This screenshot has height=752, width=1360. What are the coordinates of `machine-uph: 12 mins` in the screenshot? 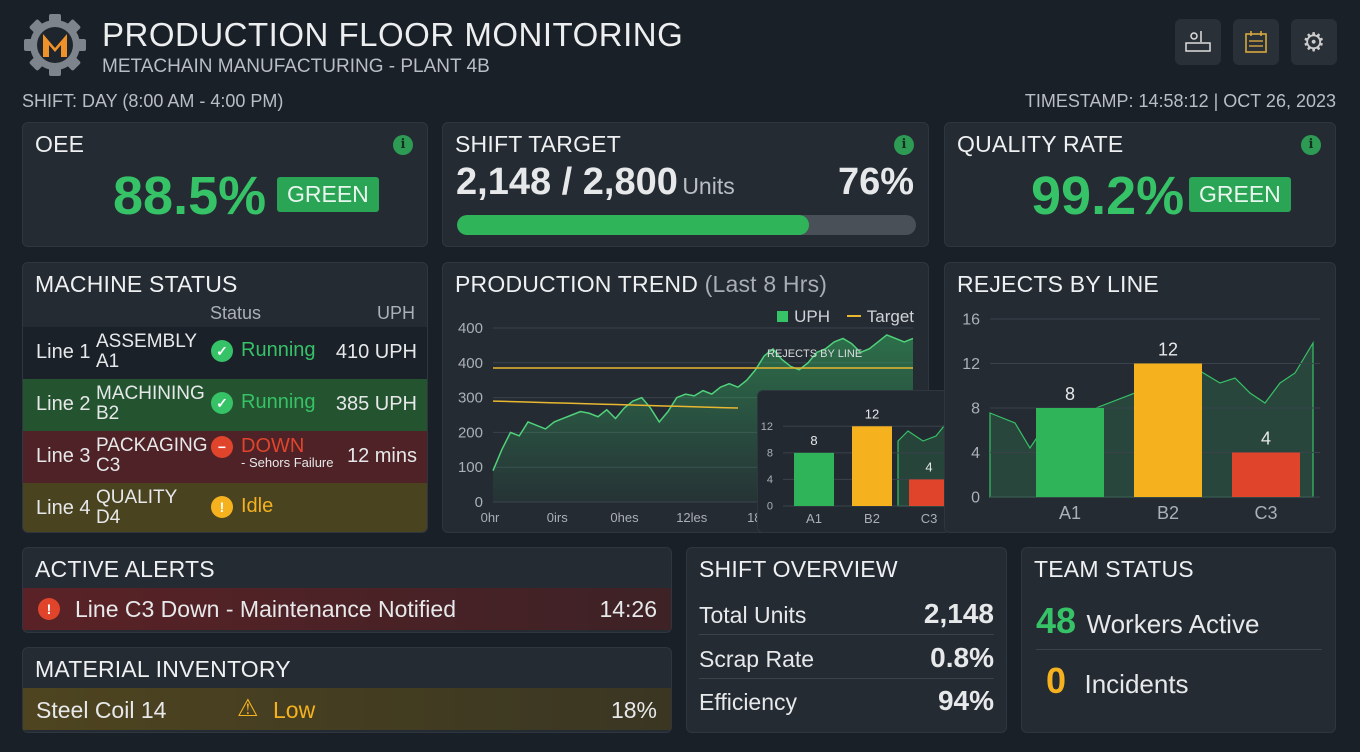 It's located at (381, 456).